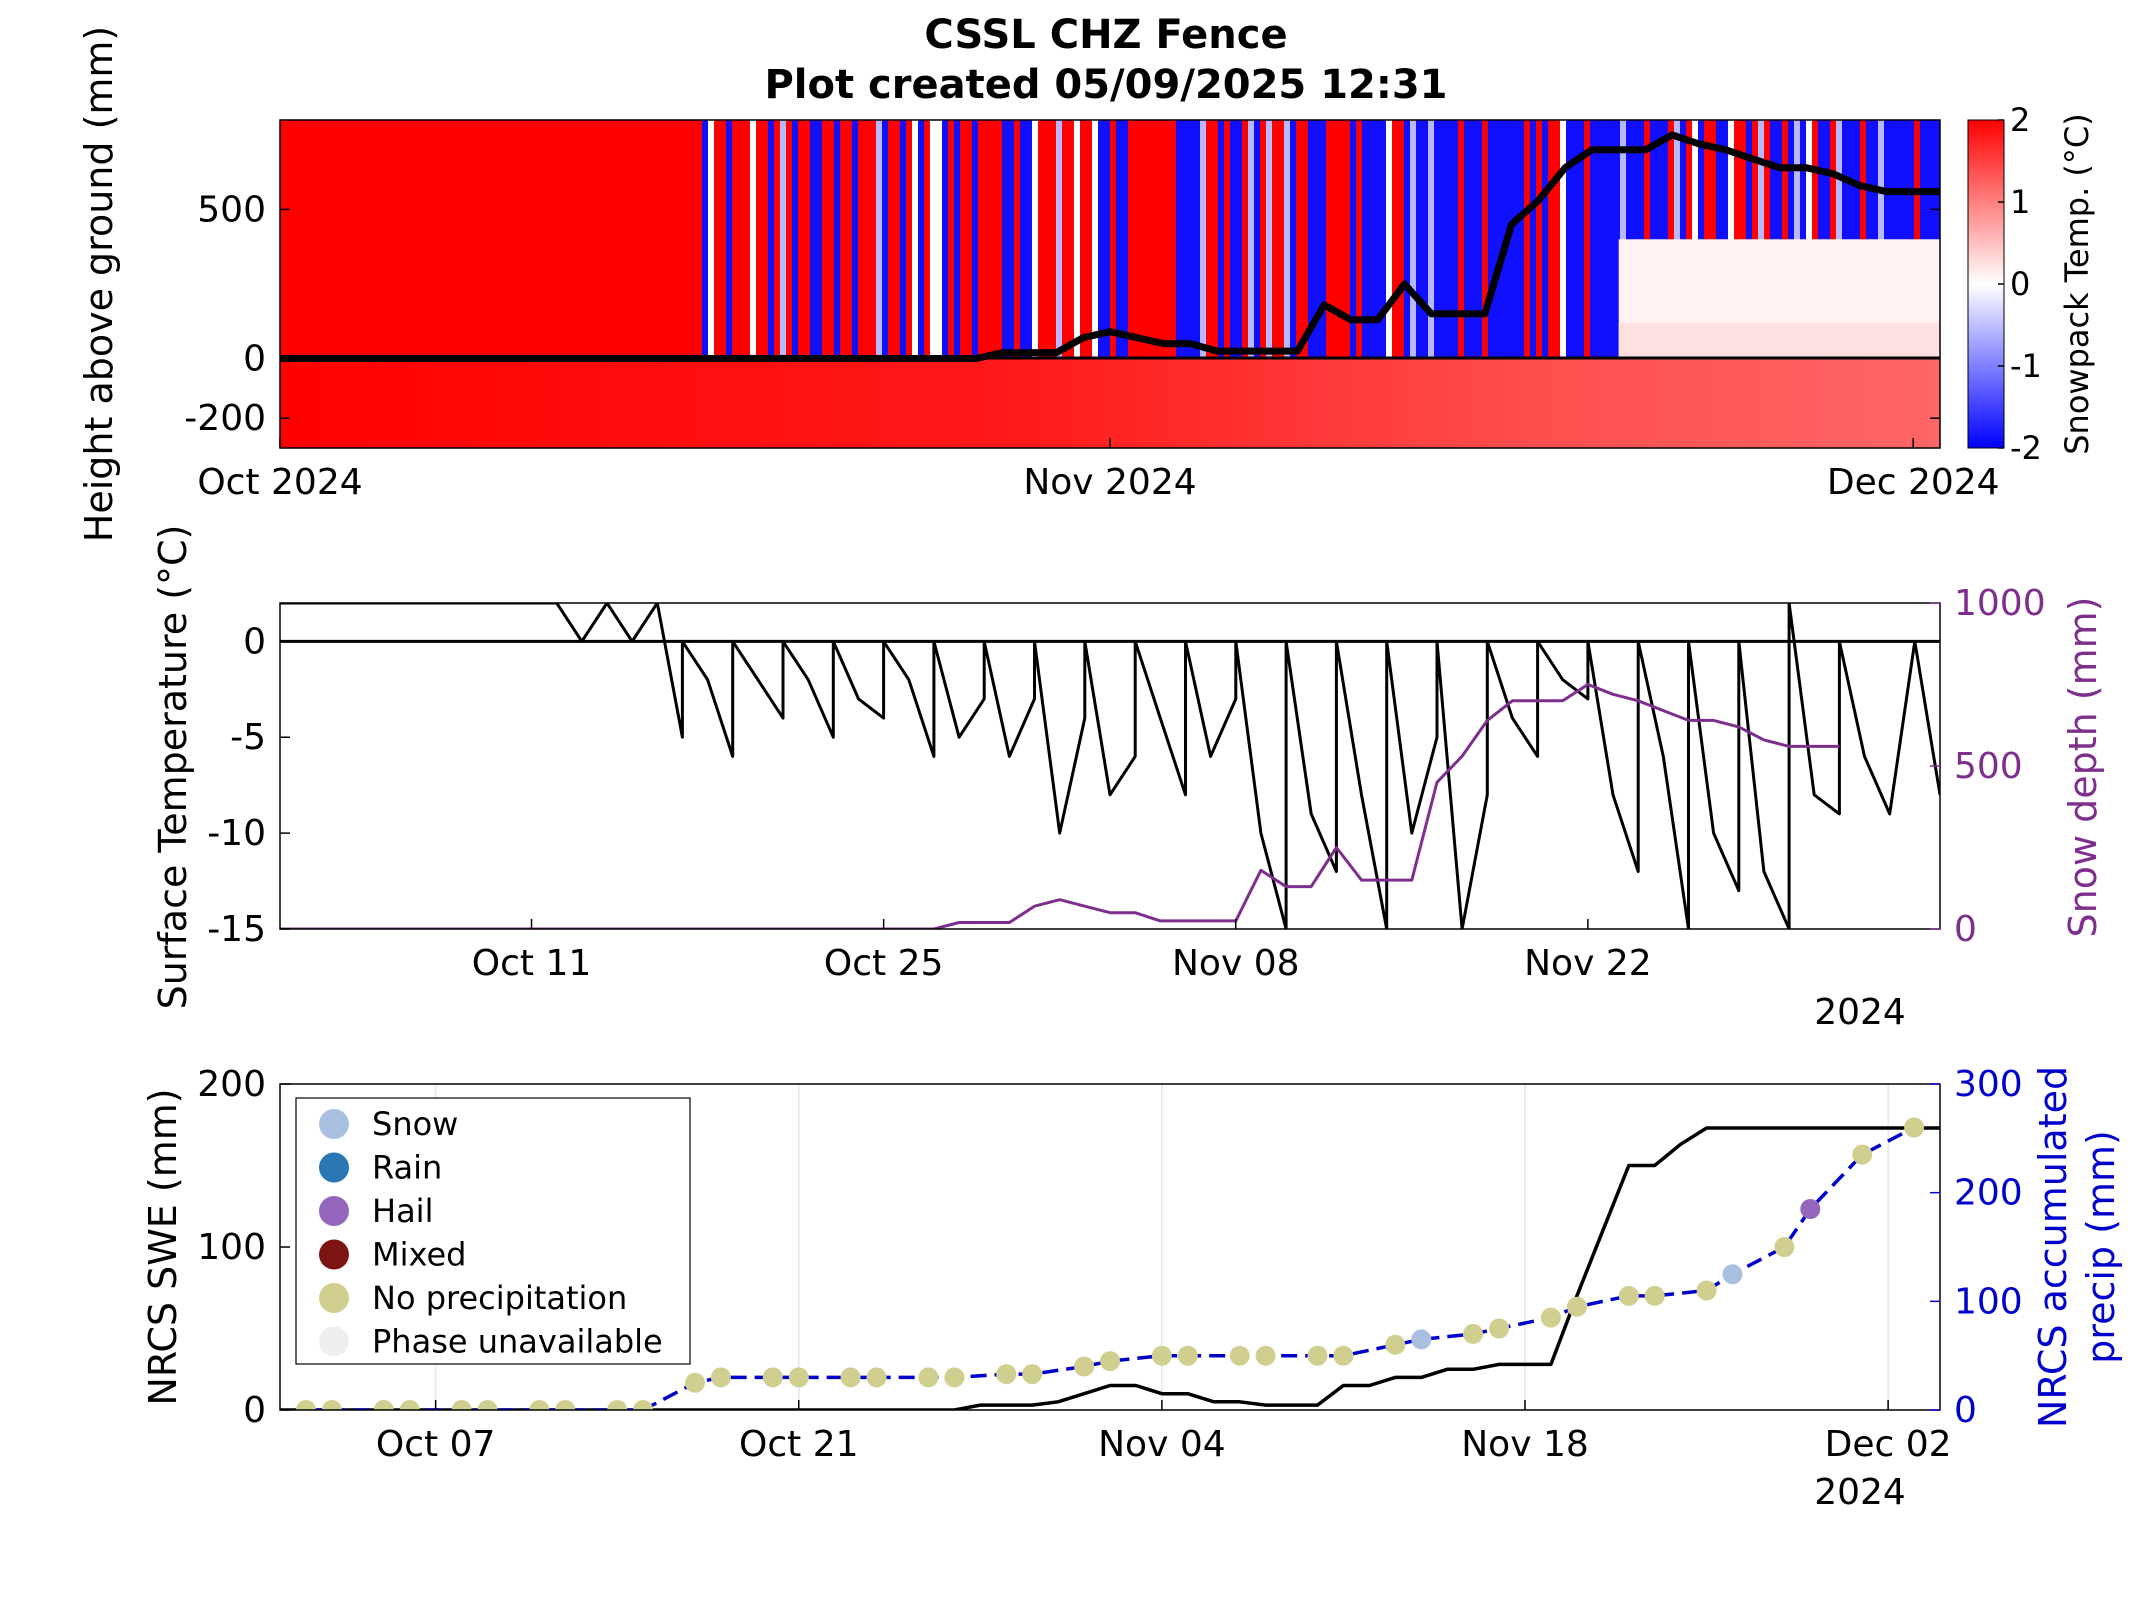 This screenshot has width=2133, height=1600. I want to click on colorbar-tick-label: 1, so click(2020, 202).